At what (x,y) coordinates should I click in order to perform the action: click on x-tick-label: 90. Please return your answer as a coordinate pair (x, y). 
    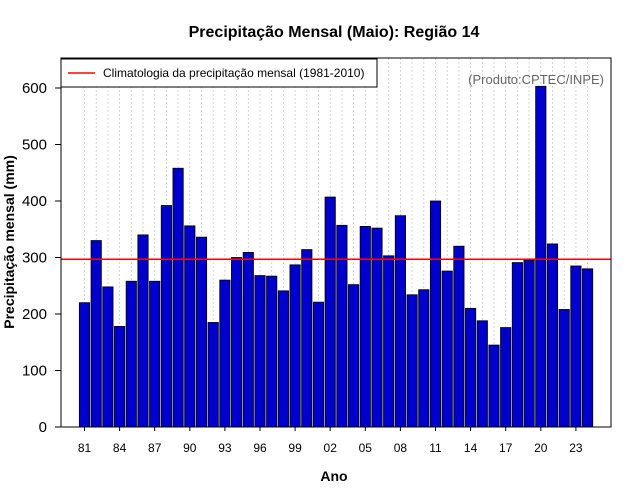
    Looking at the image, I should click on (190, 448).